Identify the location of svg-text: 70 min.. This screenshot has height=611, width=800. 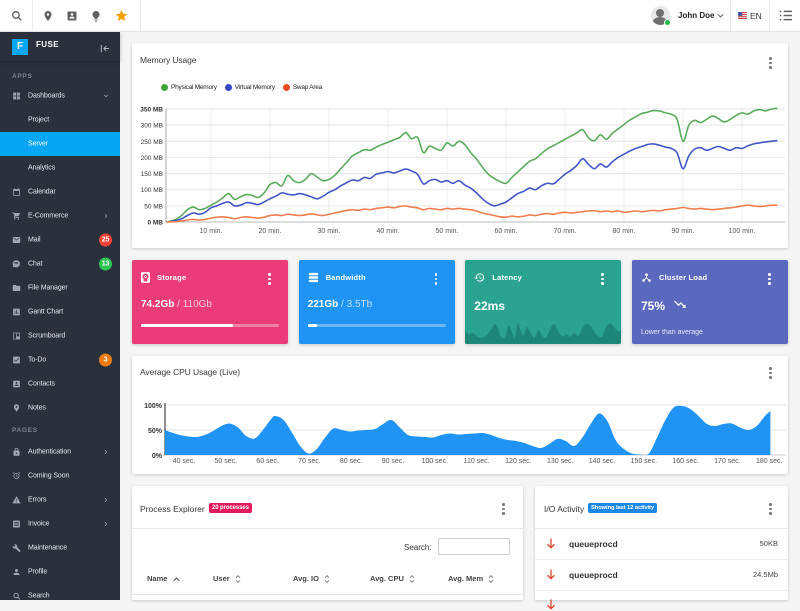
(565, 231).